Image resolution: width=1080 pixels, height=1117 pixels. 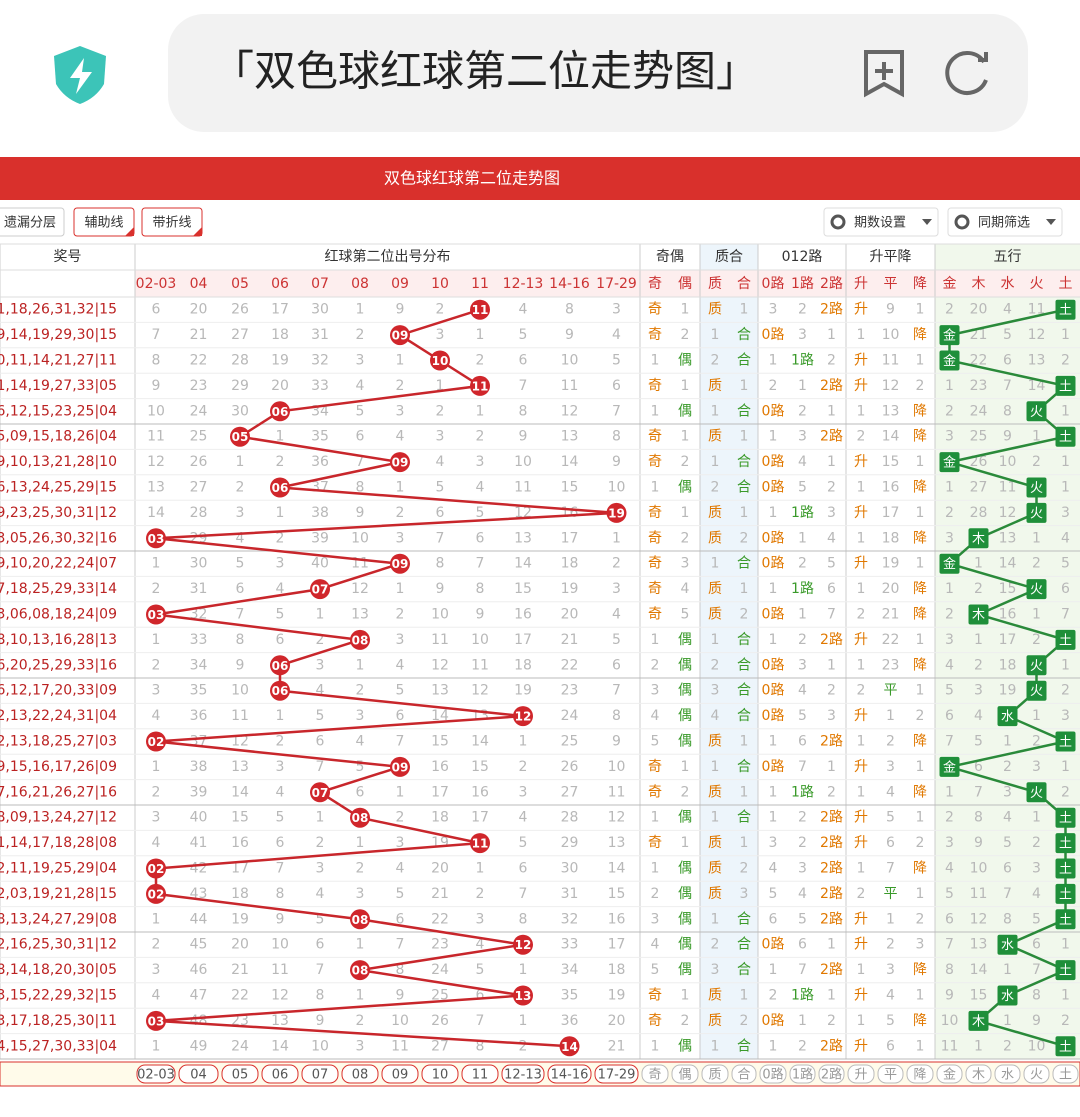 I want to click on cell-omission: 19, so click(x=617, y=996).